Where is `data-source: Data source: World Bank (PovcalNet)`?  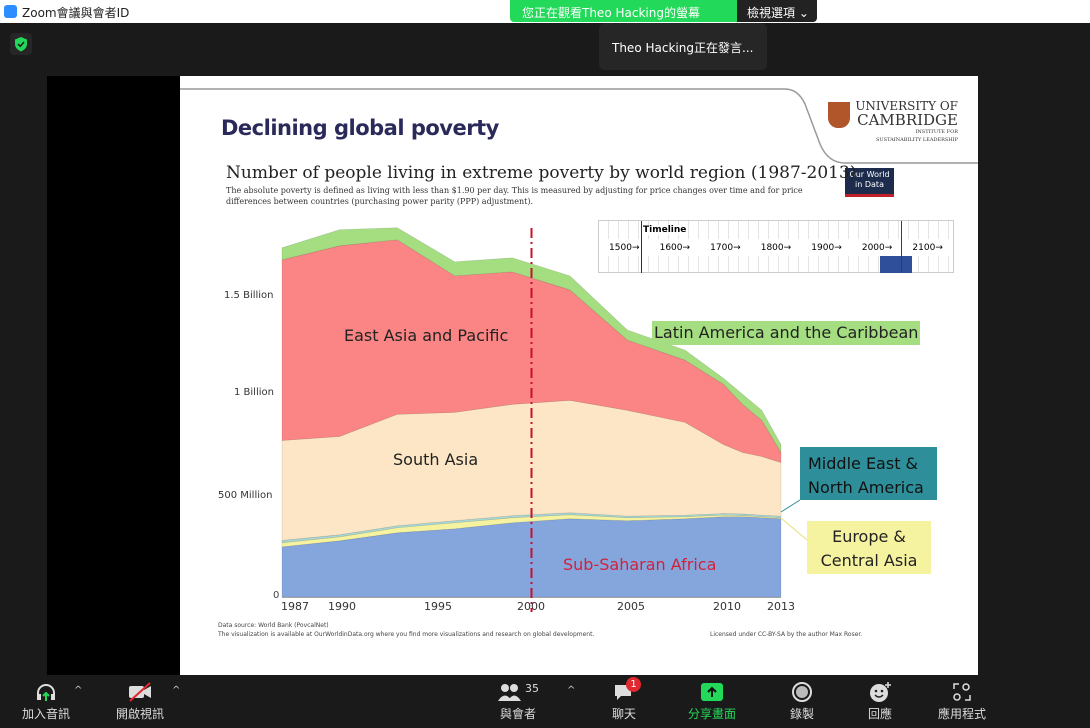
data-source: Data source: World Bank (PovcalNet) is located at coordinates (273, 625).